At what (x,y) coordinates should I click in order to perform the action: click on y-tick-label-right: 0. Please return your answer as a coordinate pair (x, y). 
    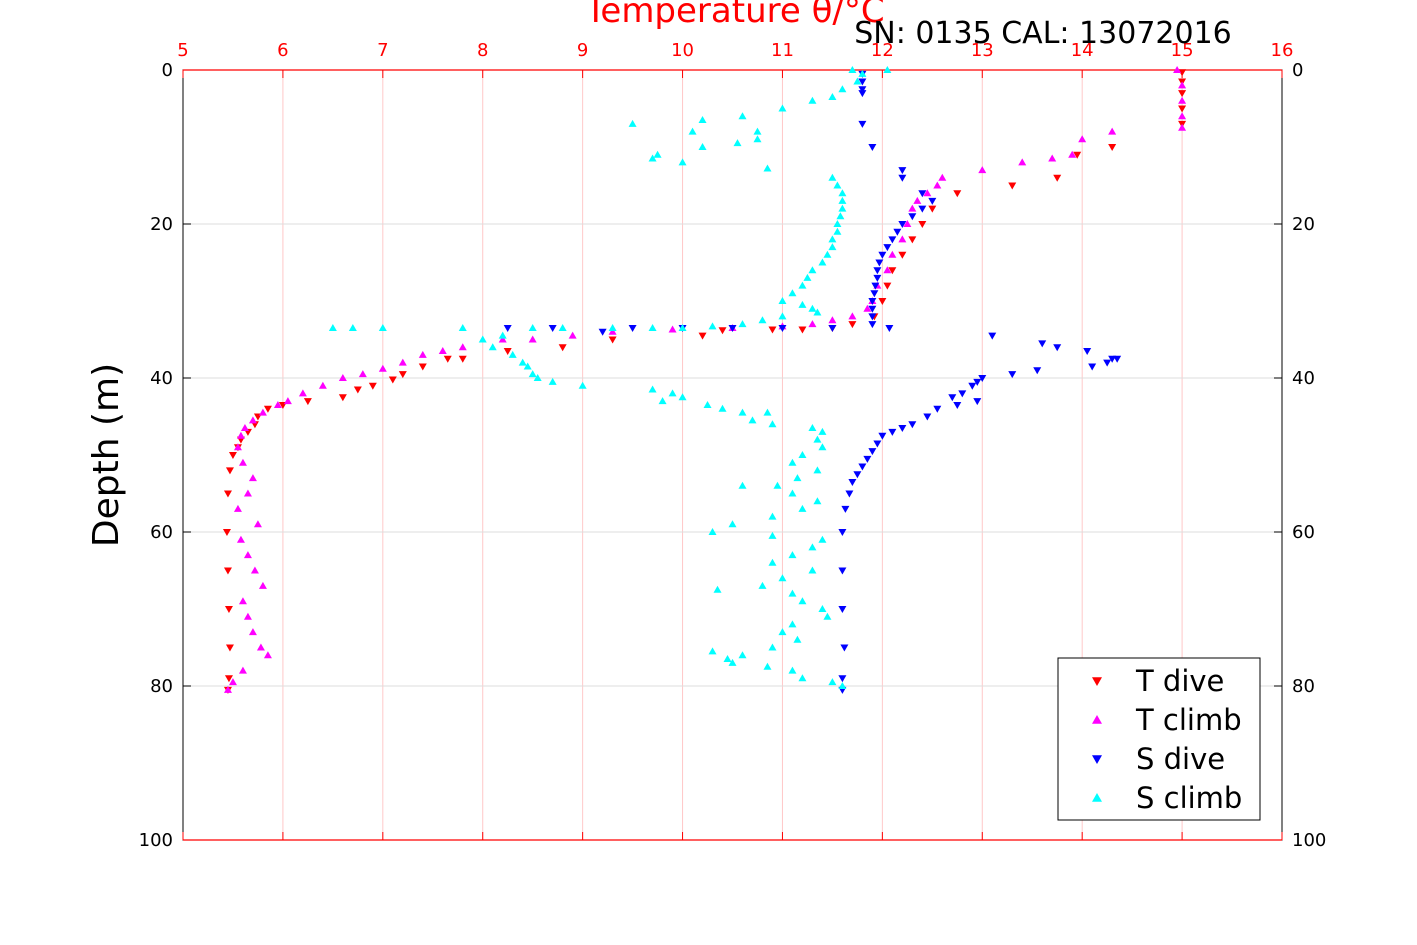
    Looking at the image, I should click on (1297, 70).